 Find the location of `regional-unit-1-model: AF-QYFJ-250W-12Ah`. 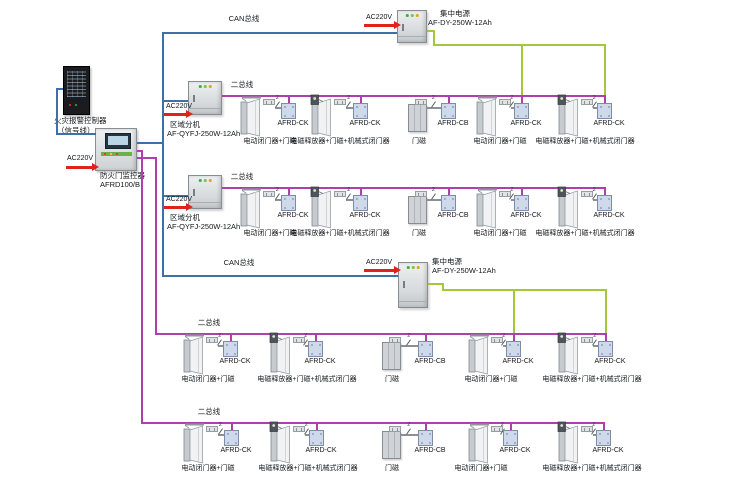

regional-unit-1-model: AF-QYFJ-250W-12Ah is located at coordinates (204, 133).